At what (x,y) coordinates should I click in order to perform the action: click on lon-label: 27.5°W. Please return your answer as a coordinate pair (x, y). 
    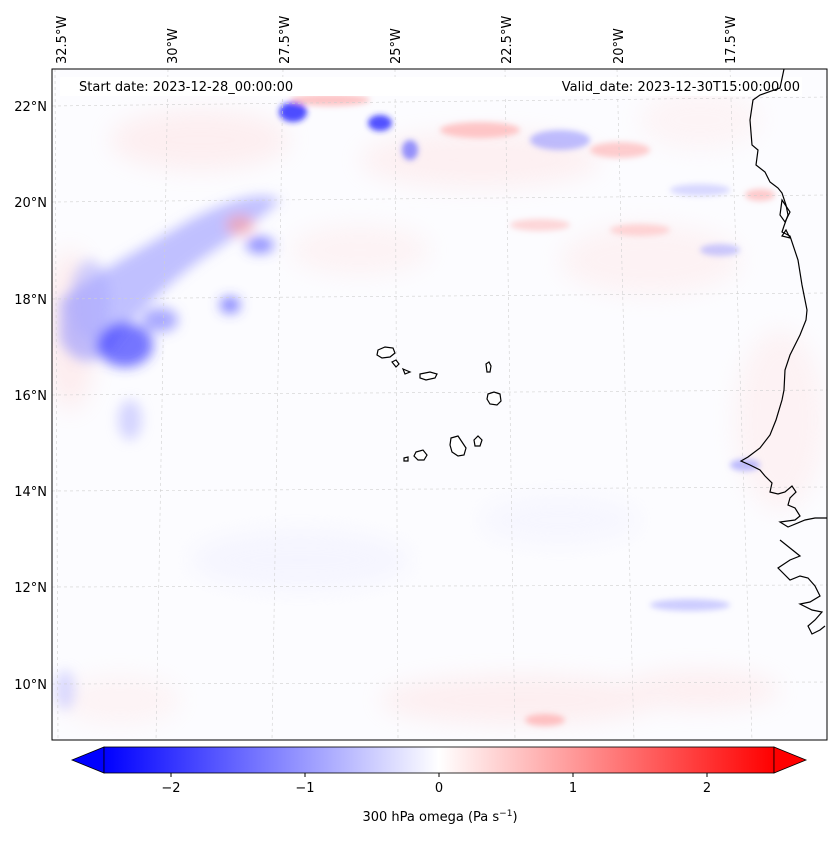
    Looking at the image, I should click on (285, 40).